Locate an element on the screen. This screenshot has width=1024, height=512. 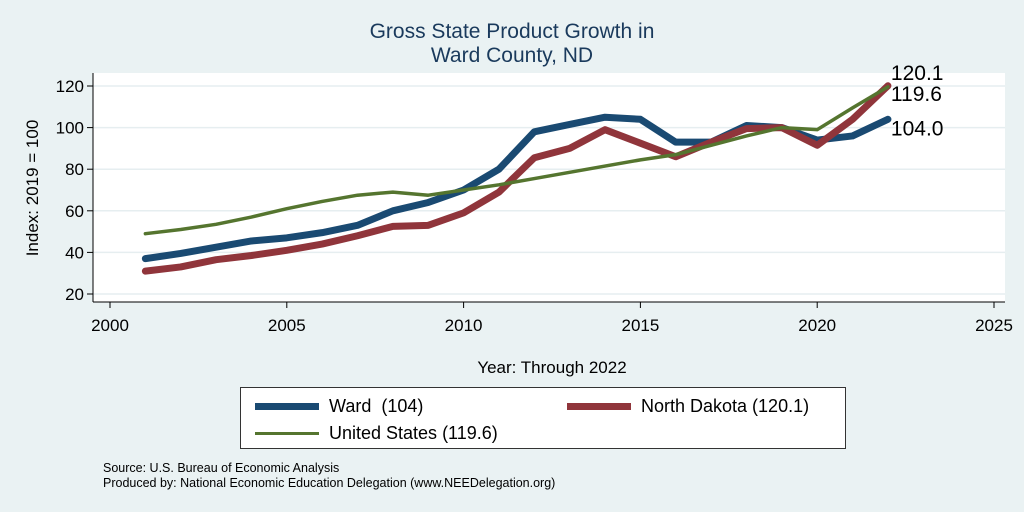
legend-label: United States (119.6) is located at coordinates (413, 433).